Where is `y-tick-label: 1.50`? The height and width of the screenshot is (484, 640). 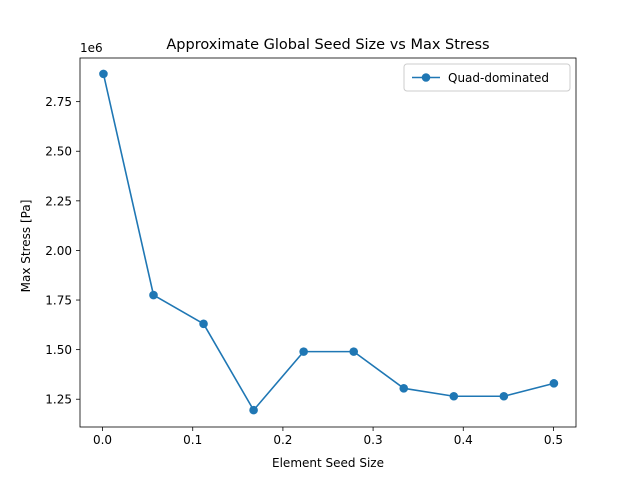 y-tick-label: 1.50 is located at coordinates (58, 350).